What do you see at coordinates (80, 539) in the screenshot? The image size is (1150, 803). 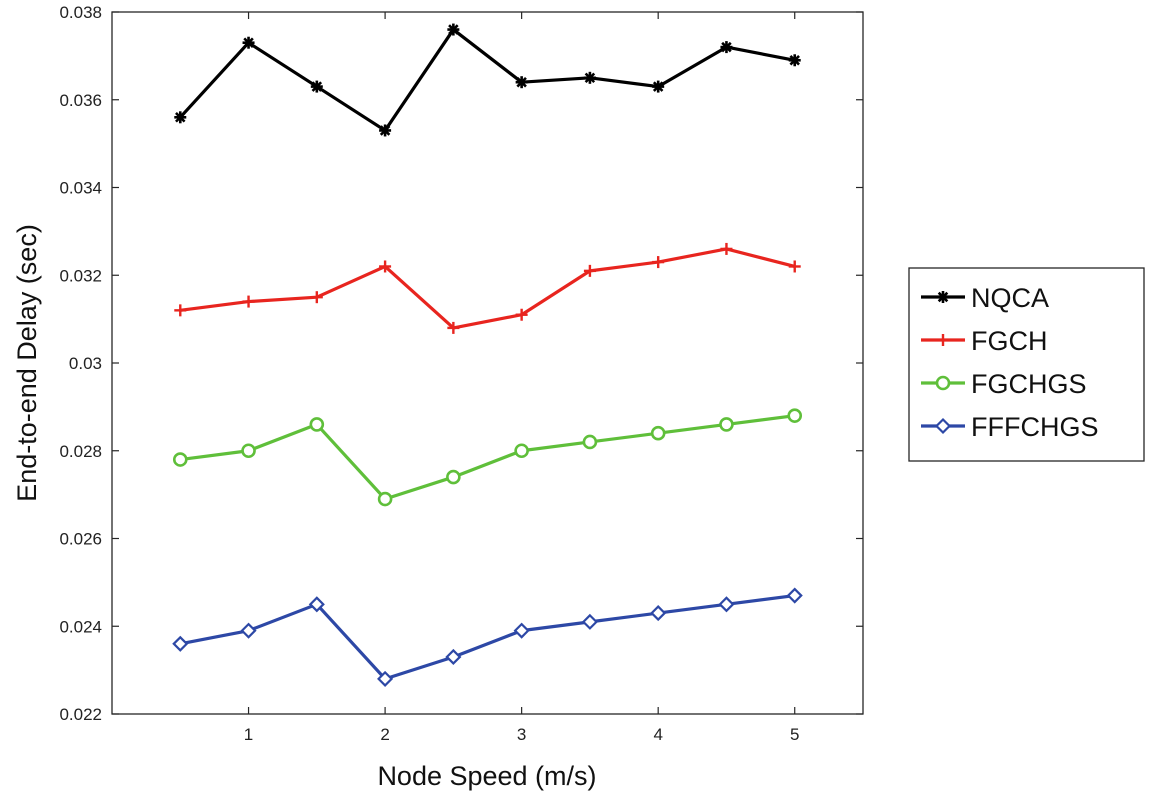 I see `y-tick-label: 0.026` at bounding box center [80, 539].